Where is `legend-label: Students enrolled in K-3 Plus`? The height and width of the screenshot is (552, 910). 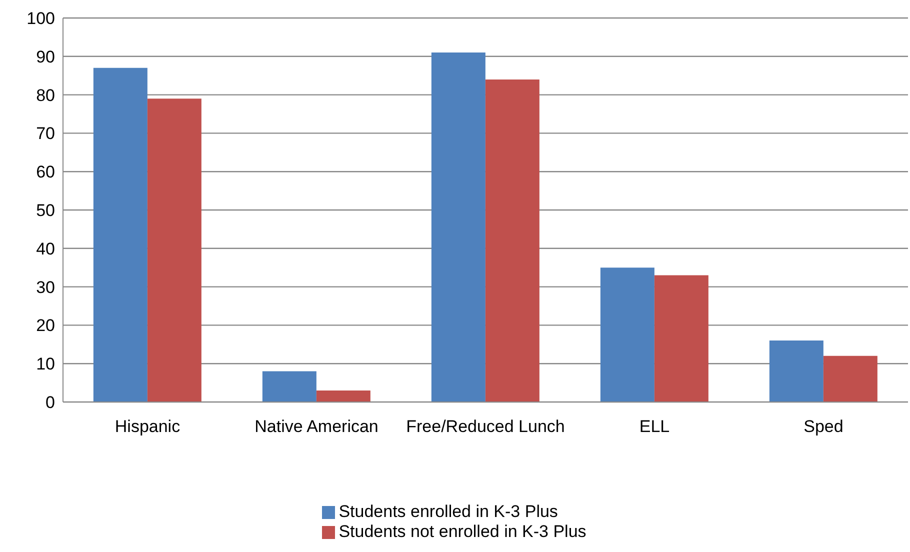 legend-label: Students enrolled in K-3 Plus is located at coordinates (448, 511).